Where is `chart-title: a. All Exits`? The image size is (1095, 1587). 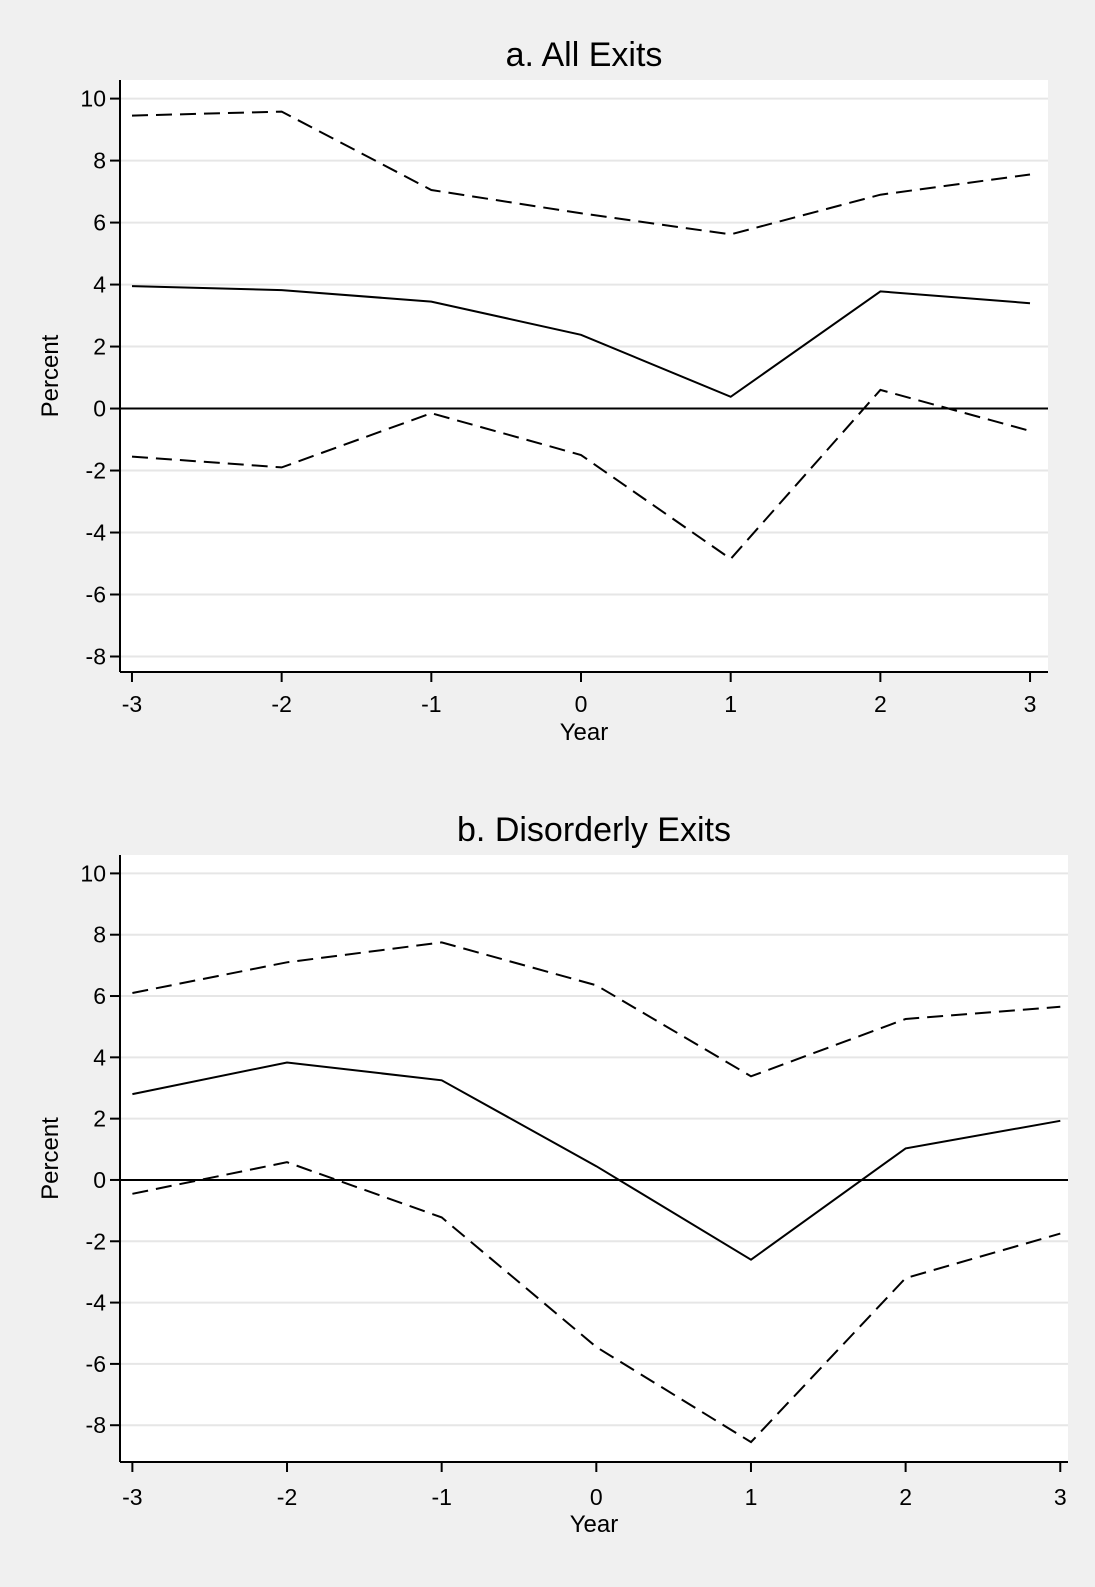 chart-title: a. All Exits is located at coordinates (584, 55).